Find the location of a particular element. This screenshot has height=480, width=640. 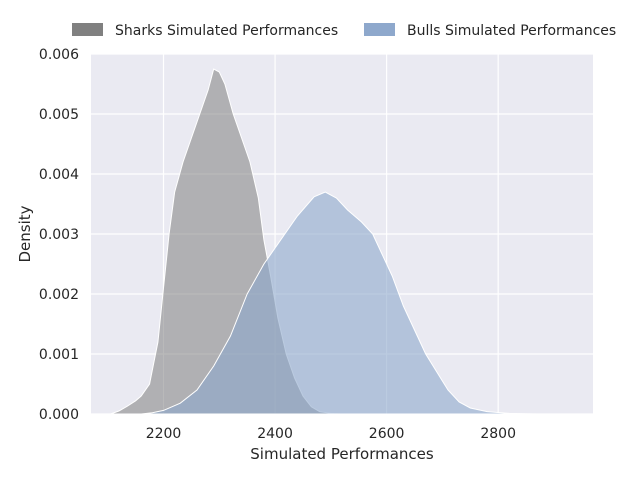

x-axis-title: Simulated Performances is located at coordinates (342, 454).